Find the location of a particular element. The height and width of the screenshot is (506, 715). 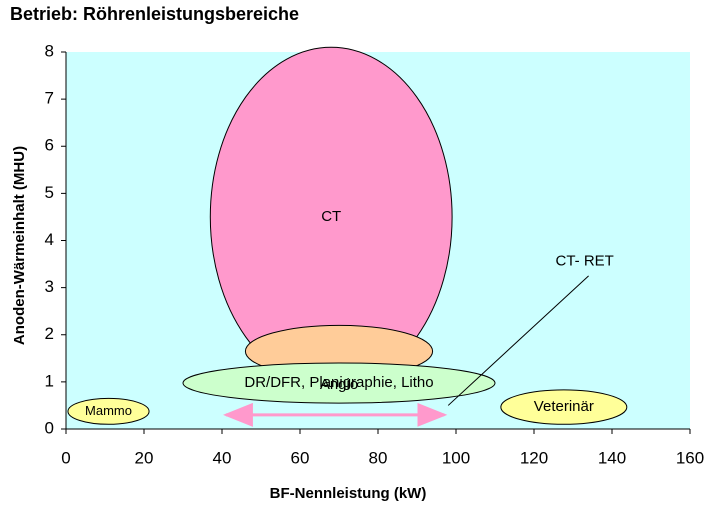

region-label: DR/DFR, Planigraphie, Litho is located at coordinates (338, 382).